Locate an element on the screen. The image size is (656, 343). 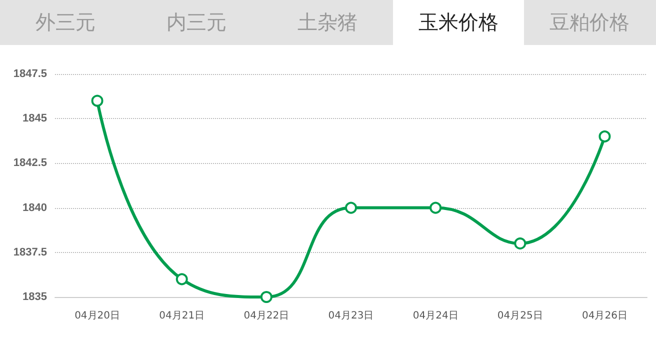
y-tick-label: 1840 is located at coordinates (34, 208).